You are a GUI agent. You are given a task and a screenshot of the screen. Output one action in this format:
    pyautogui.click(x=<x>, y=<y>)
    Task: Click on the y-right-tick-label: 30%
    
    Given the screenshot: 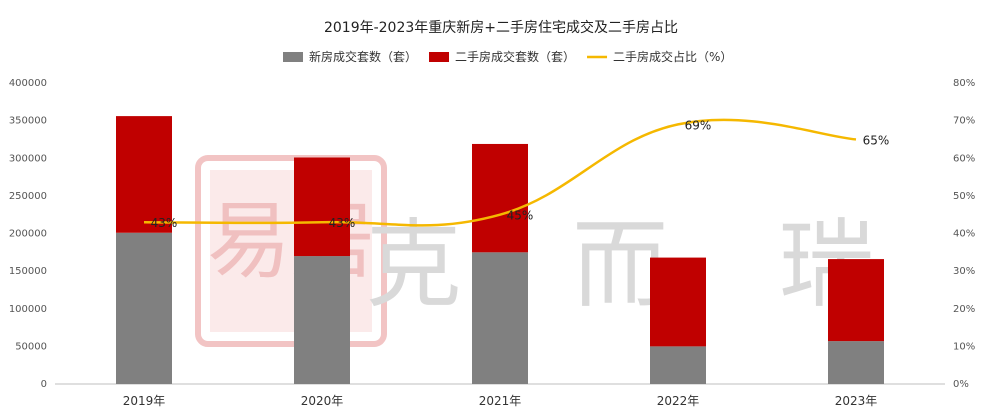 What is the action you would take?
    pyautogui.click(x=964, y=271)
    